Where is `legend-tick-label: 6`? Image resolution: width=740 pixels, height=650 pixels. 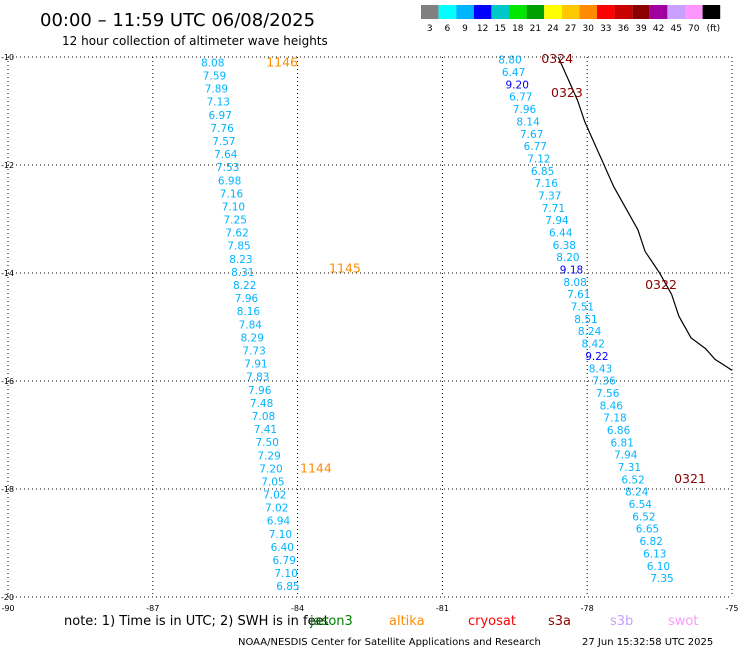 legend-tick-label: 6 is located at coordinates (448, 29).